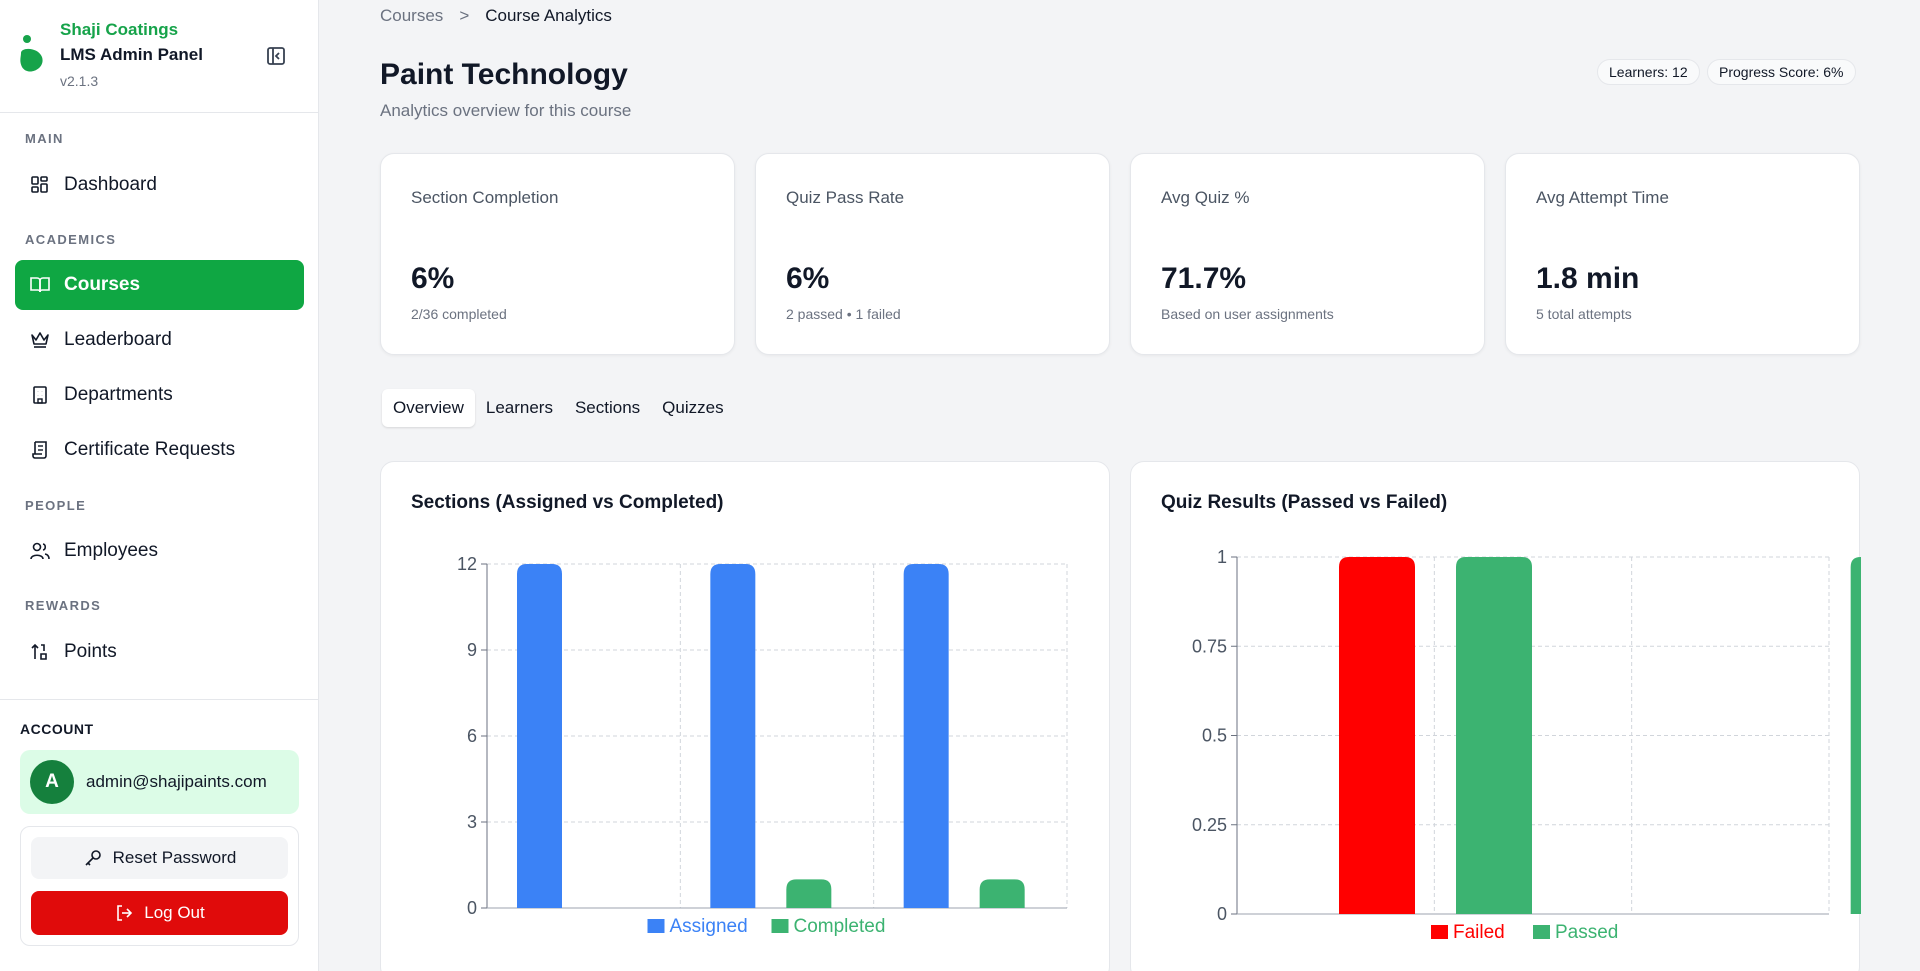  Describe the element at coordinates (176, 781) in the screenshot. I see `user-email: admin@shajipaints.com` at that location.